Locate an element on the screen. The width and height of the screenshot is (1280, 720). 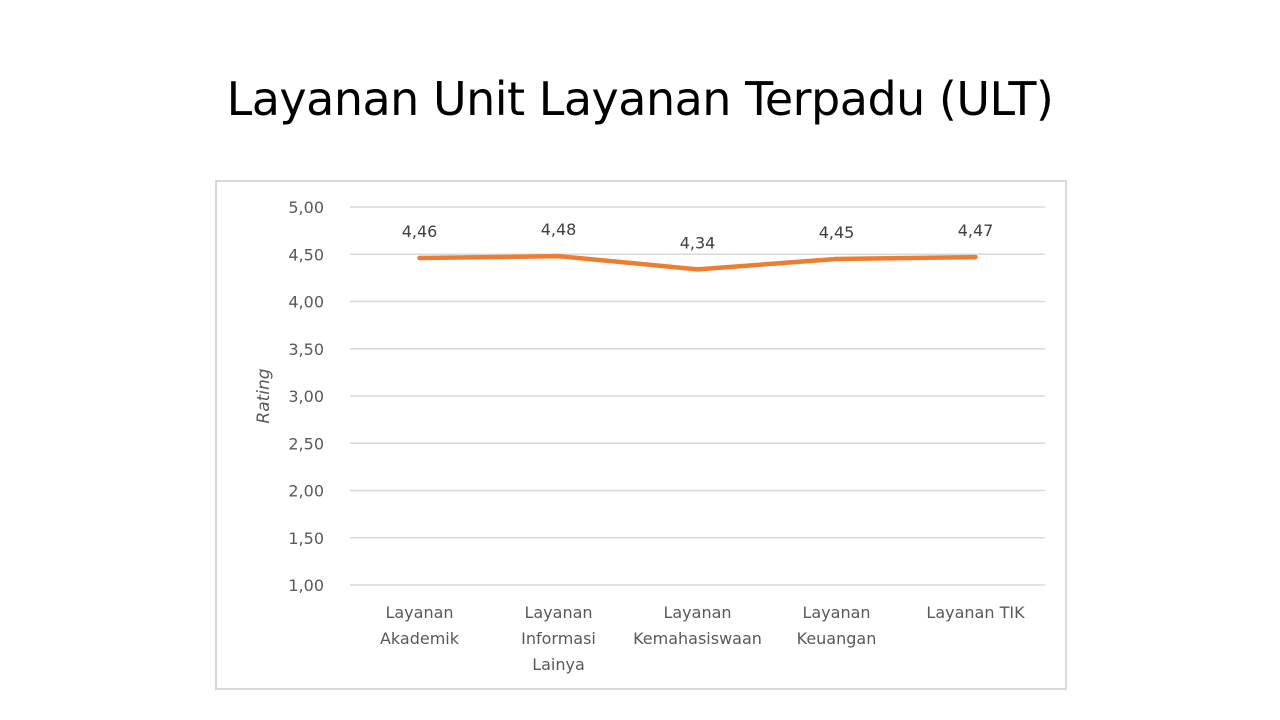
y-tick-label: 4,00 is located at coordinates (306, 302).